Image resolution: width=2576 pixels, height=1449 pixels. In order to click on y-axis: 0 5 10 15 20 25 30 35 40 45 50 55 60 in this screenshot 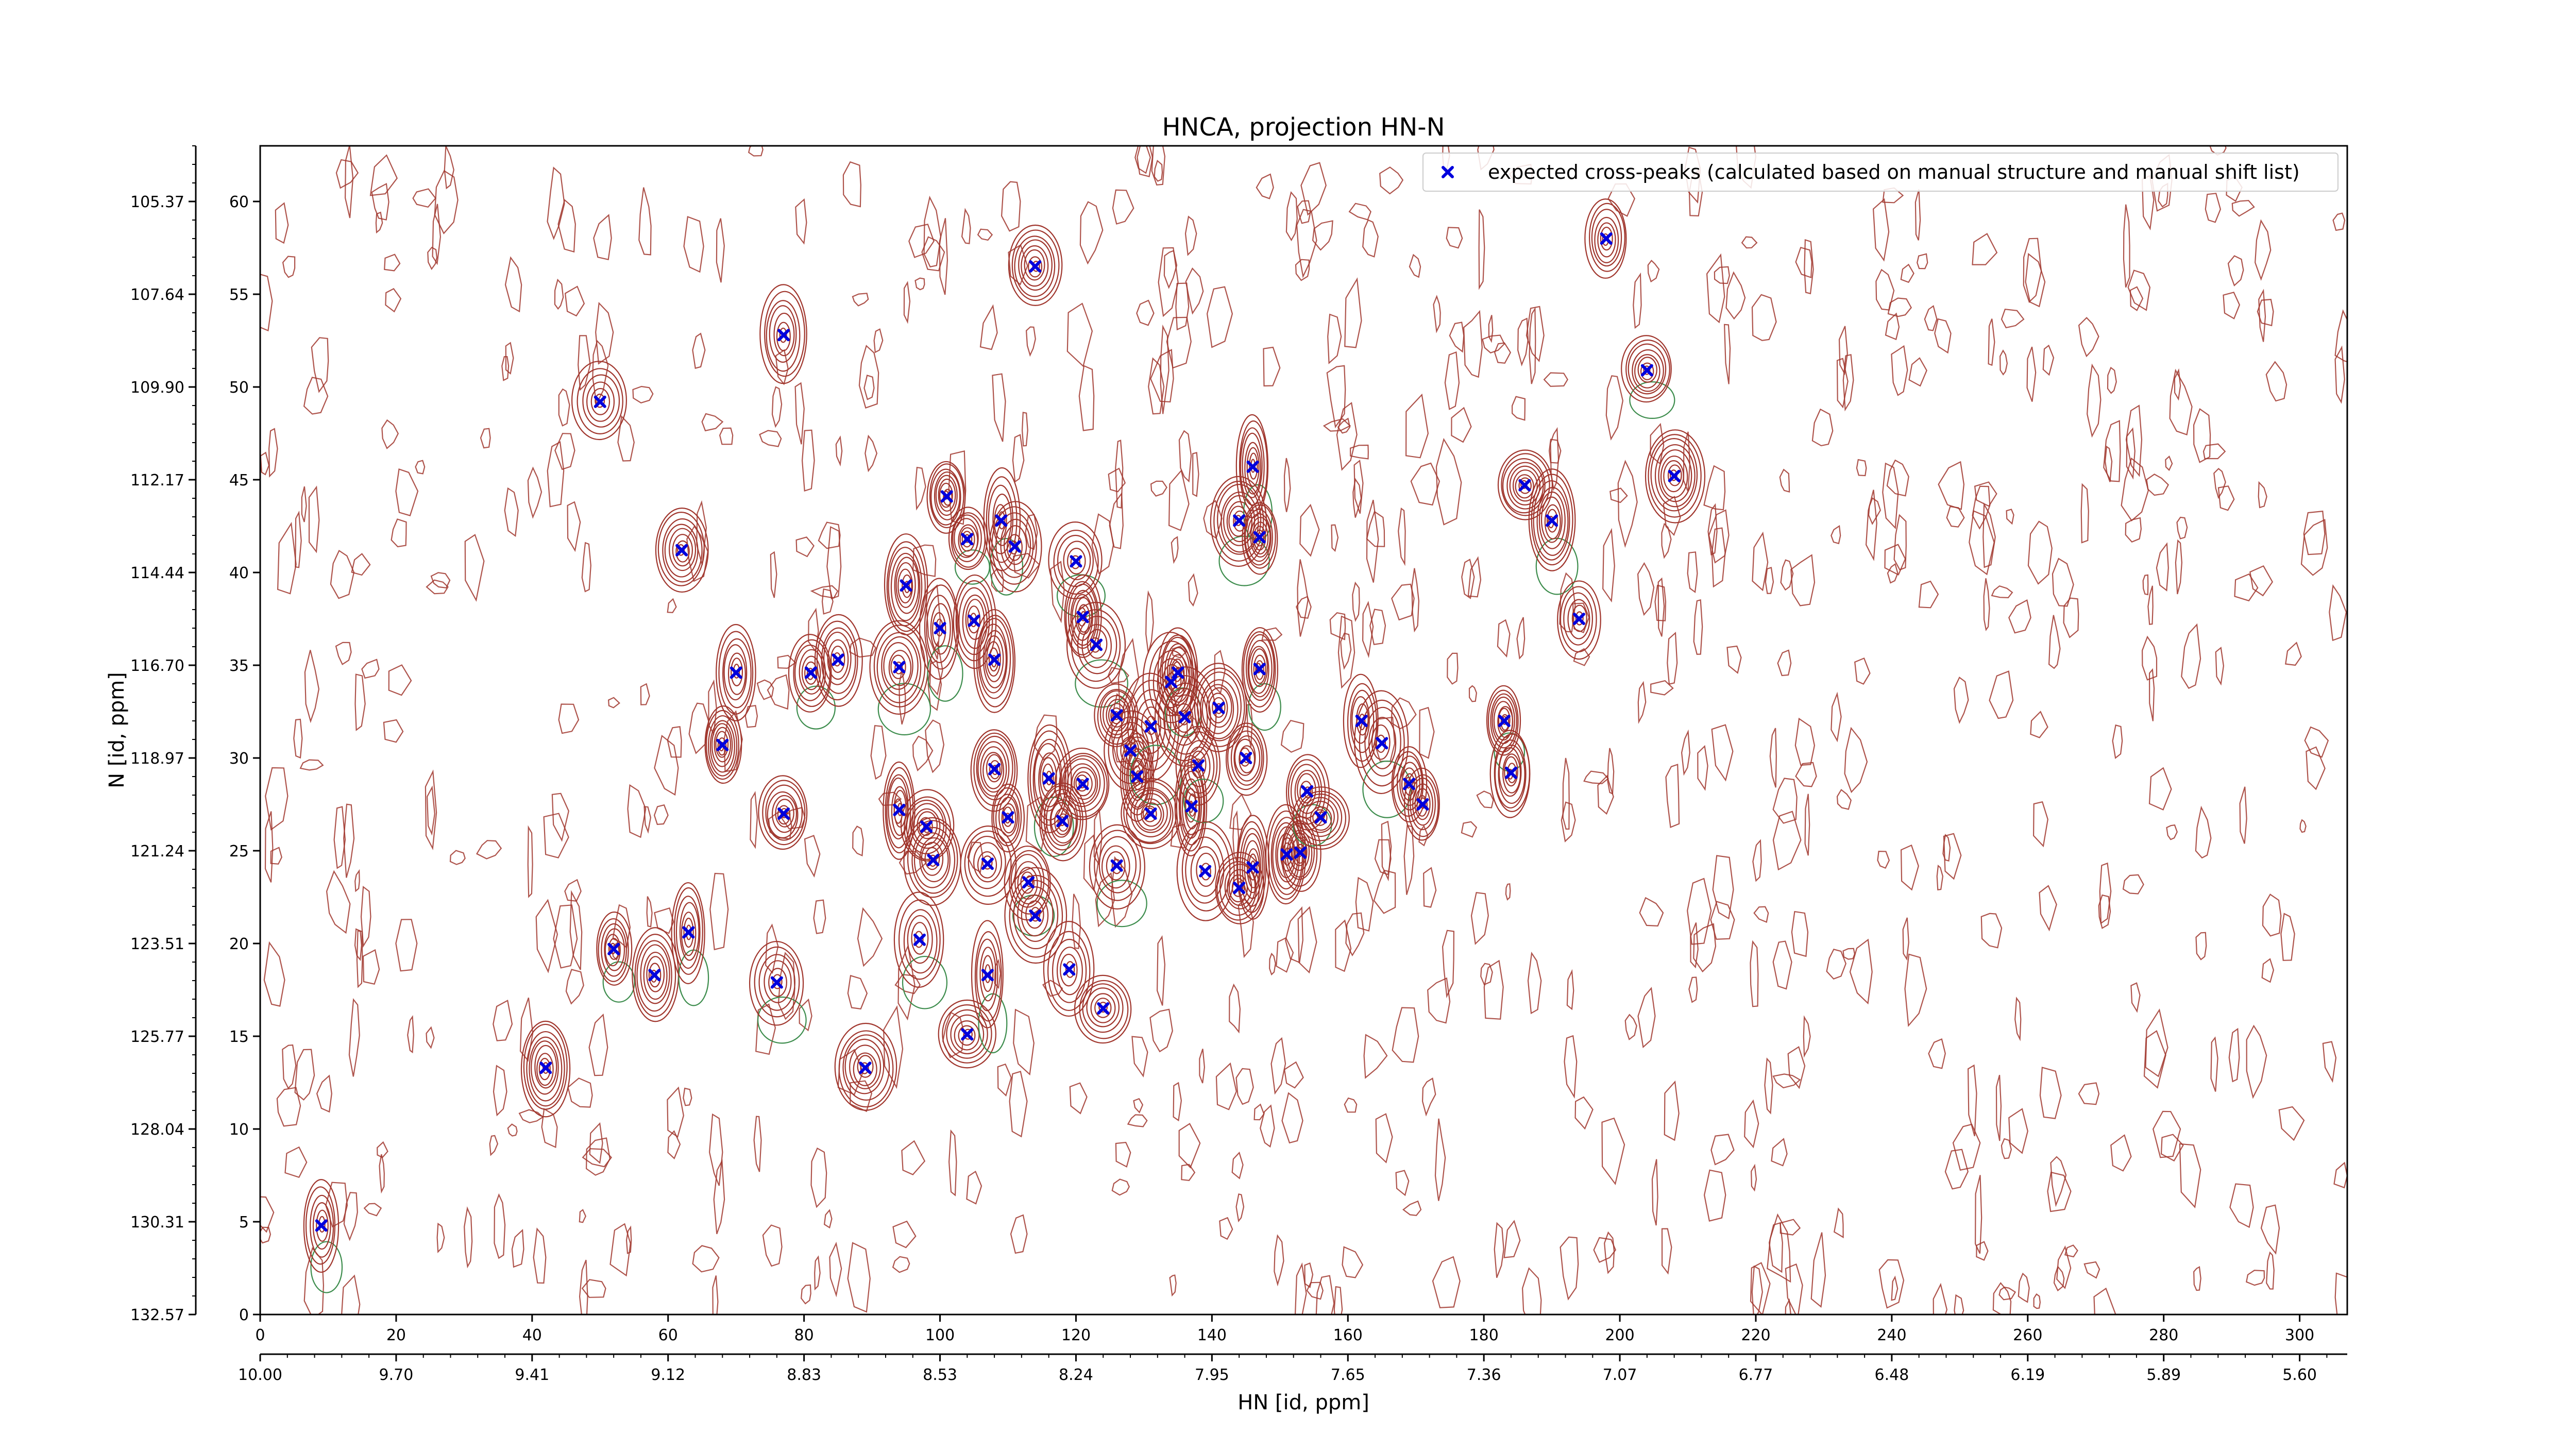, I will do `click(244, 758)`.